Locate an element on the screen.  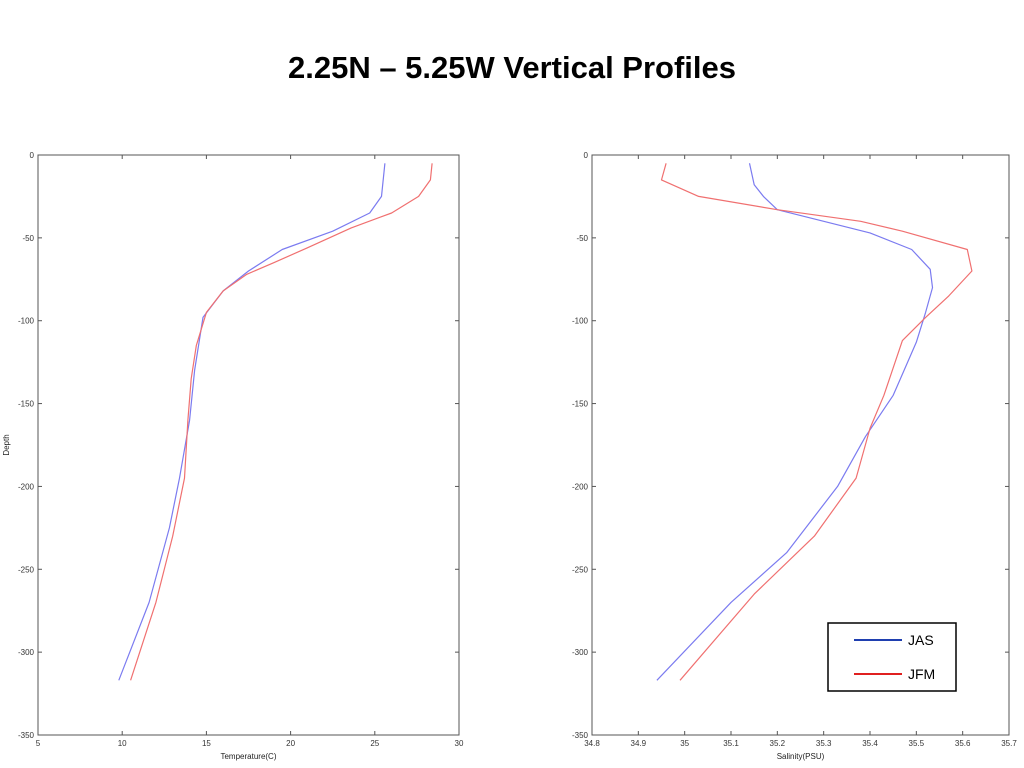
legend-label: JFM is located at coordinates (921, 674).